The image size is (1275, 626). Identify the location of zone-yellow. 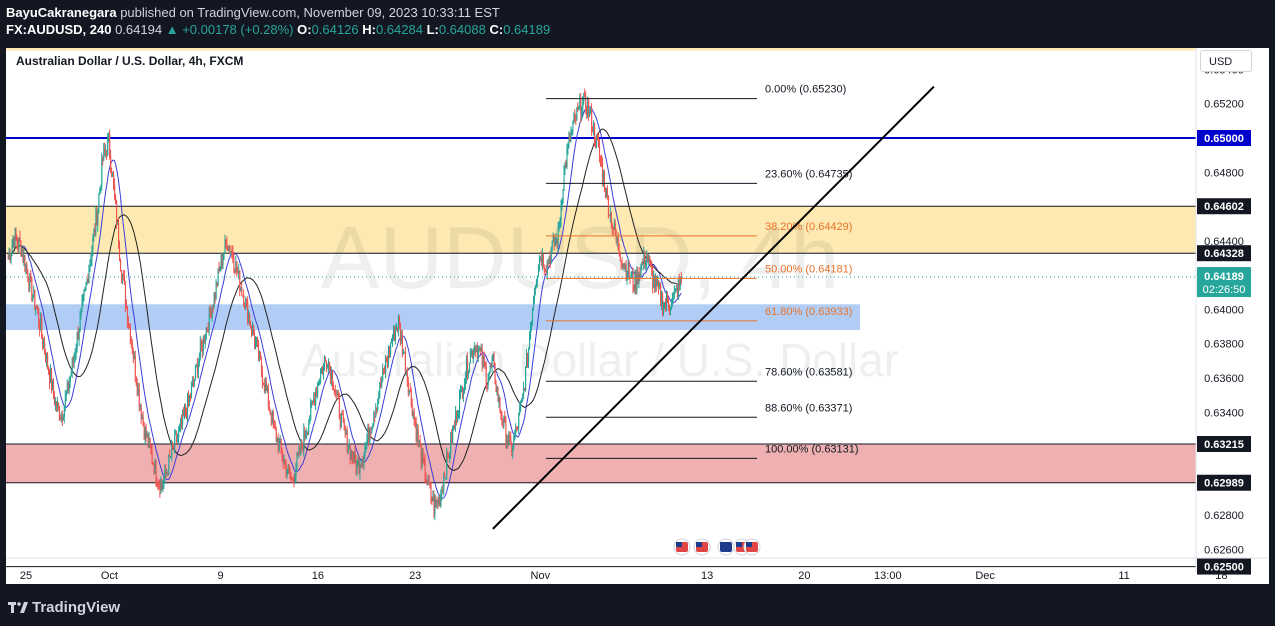
(601, 230).